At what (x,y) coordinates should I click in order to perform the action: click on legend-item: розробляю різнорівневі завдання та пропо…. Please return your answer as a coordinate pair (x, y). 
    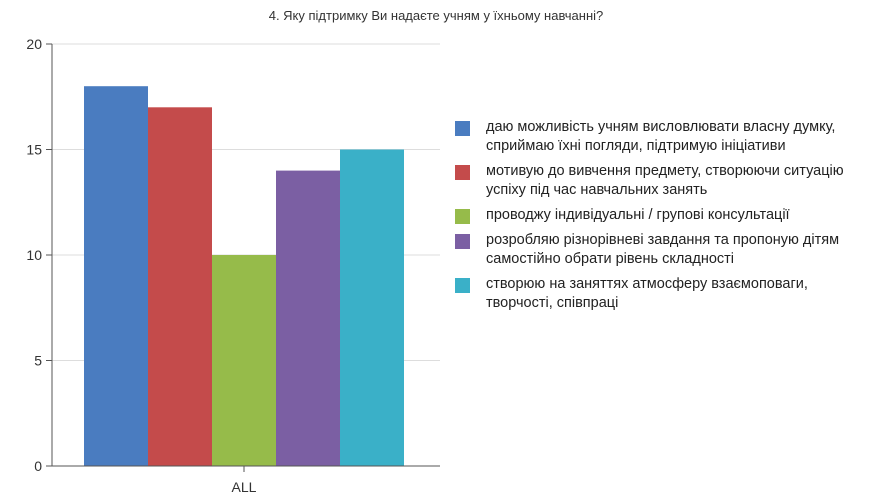
    Looking at the image, I should click on (660, 250).